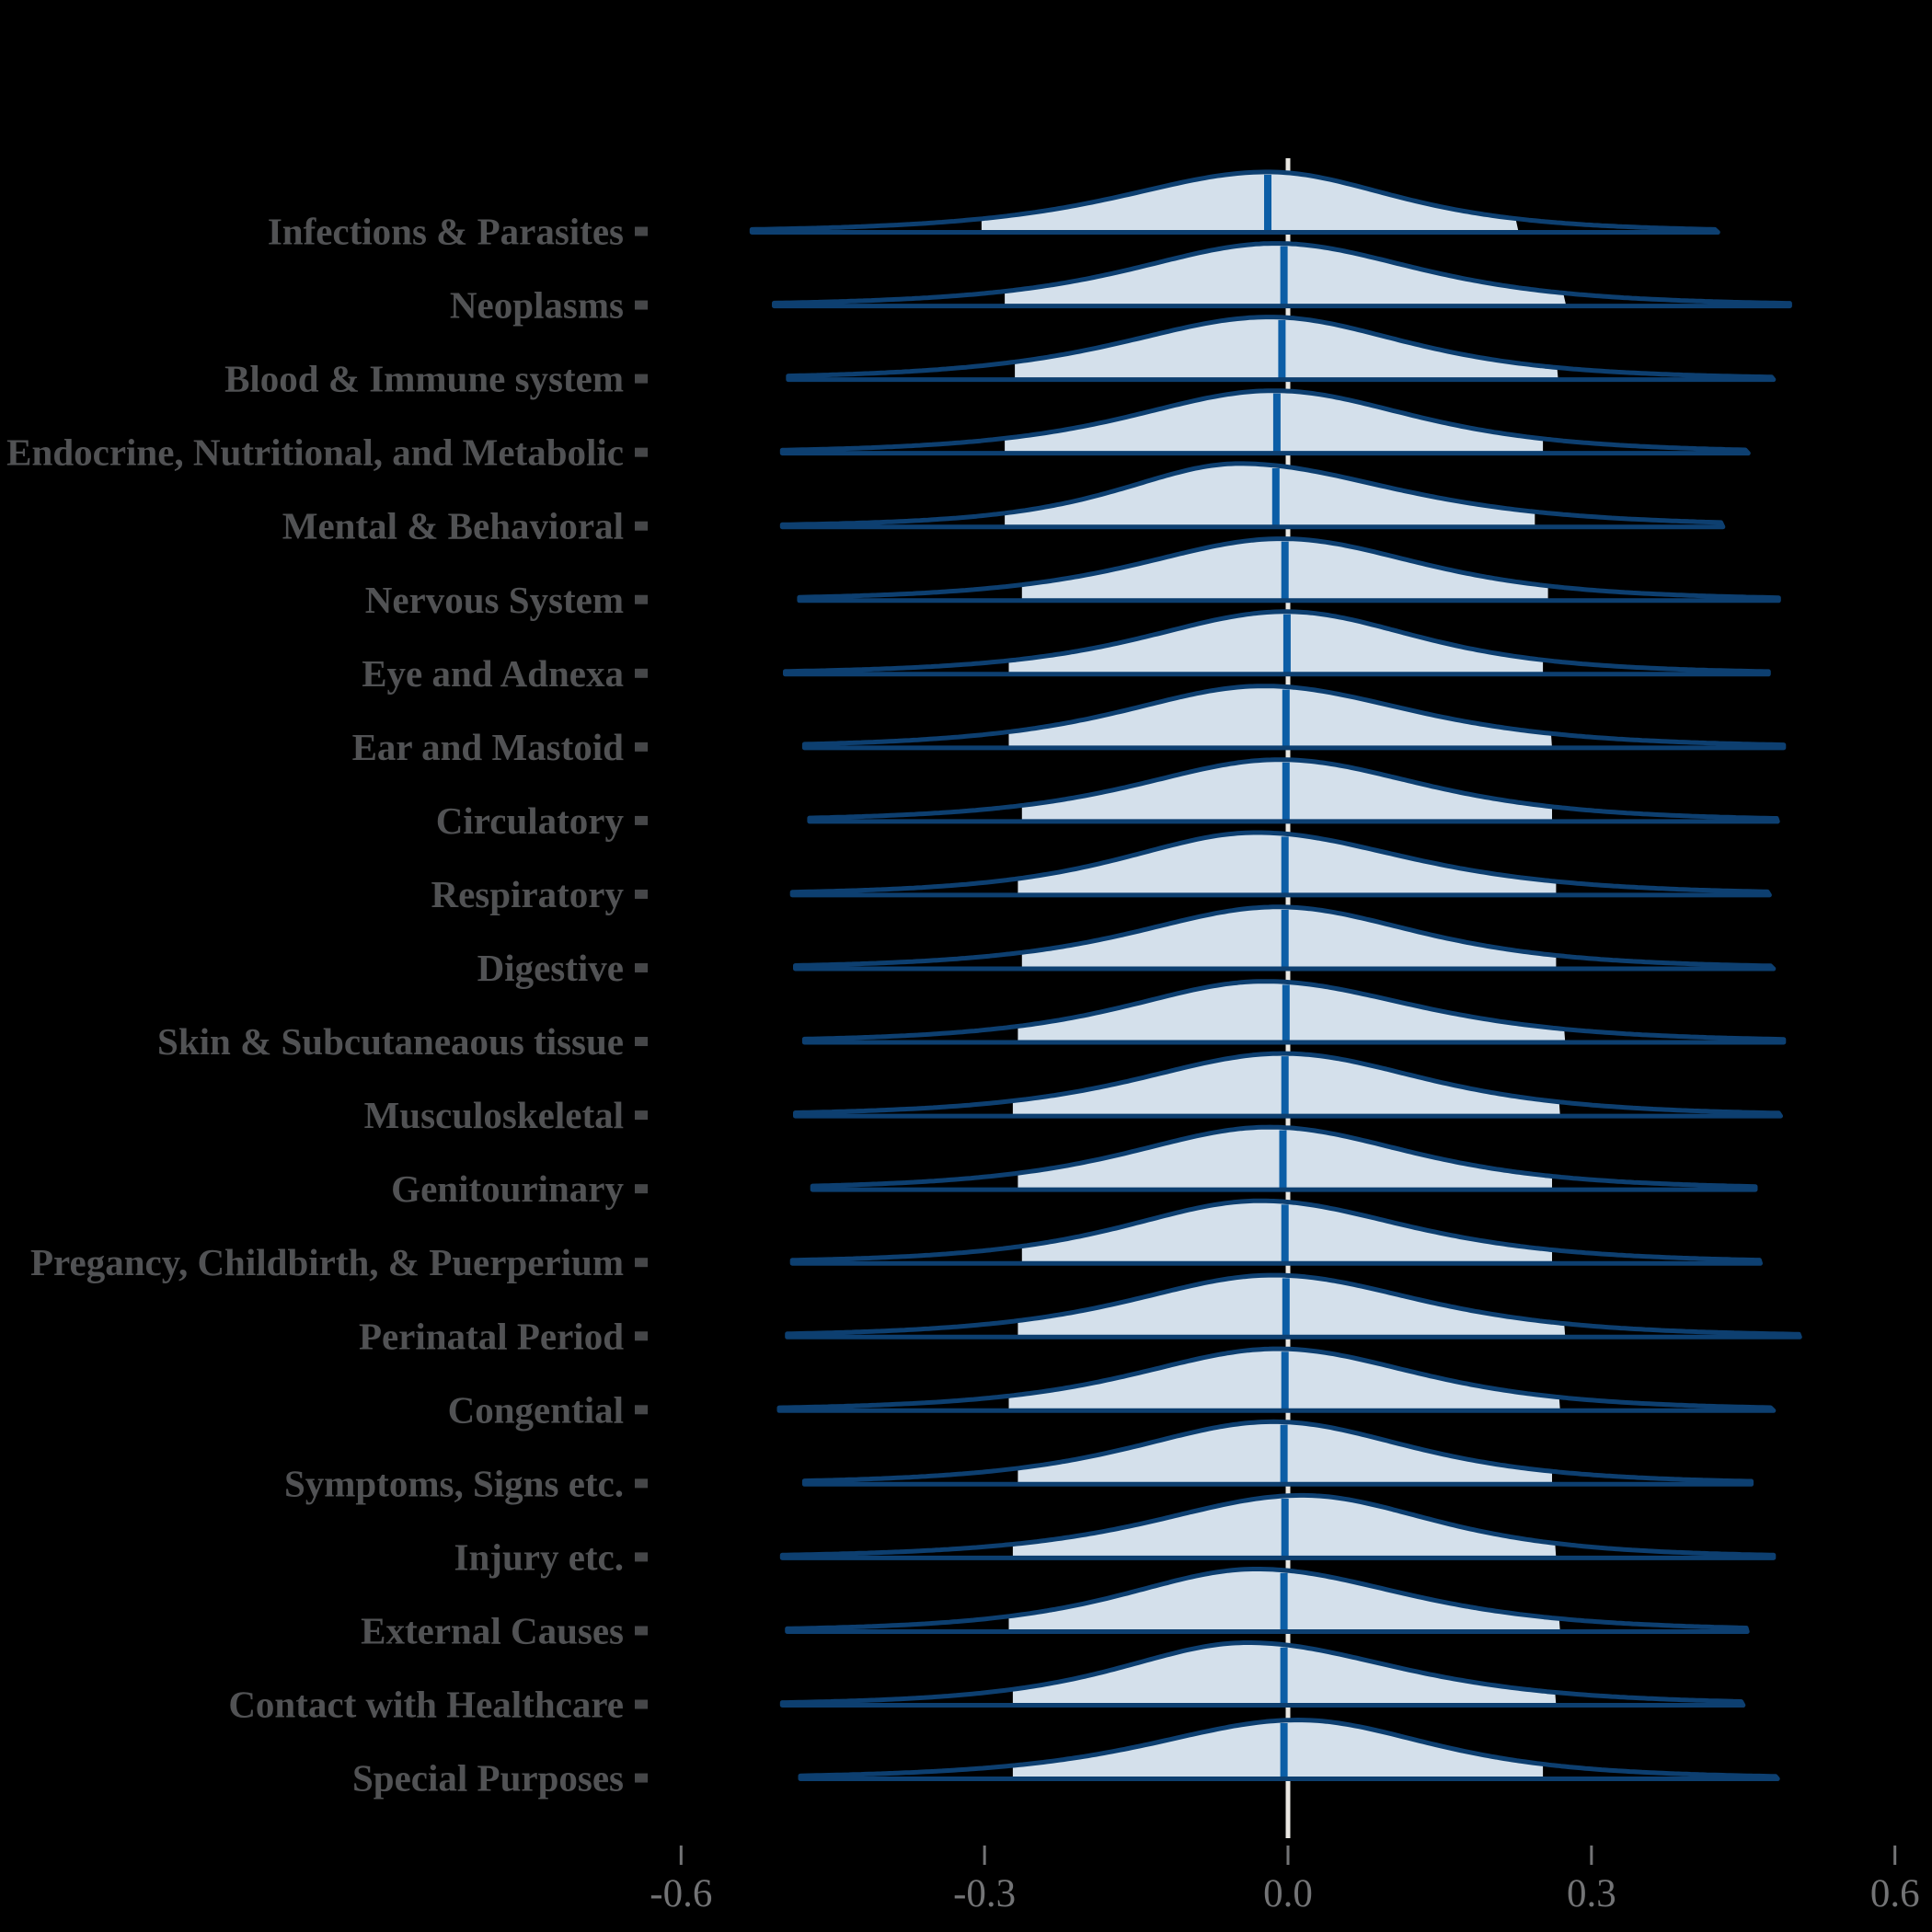 The height and width of the screenshot is (1932, 1932). What do you see at coordinates (327, 1262) in the screenshot?
I see `category-label: Pregancy, Childbirth, & Puerperium` at bounding box center [327, 1262].